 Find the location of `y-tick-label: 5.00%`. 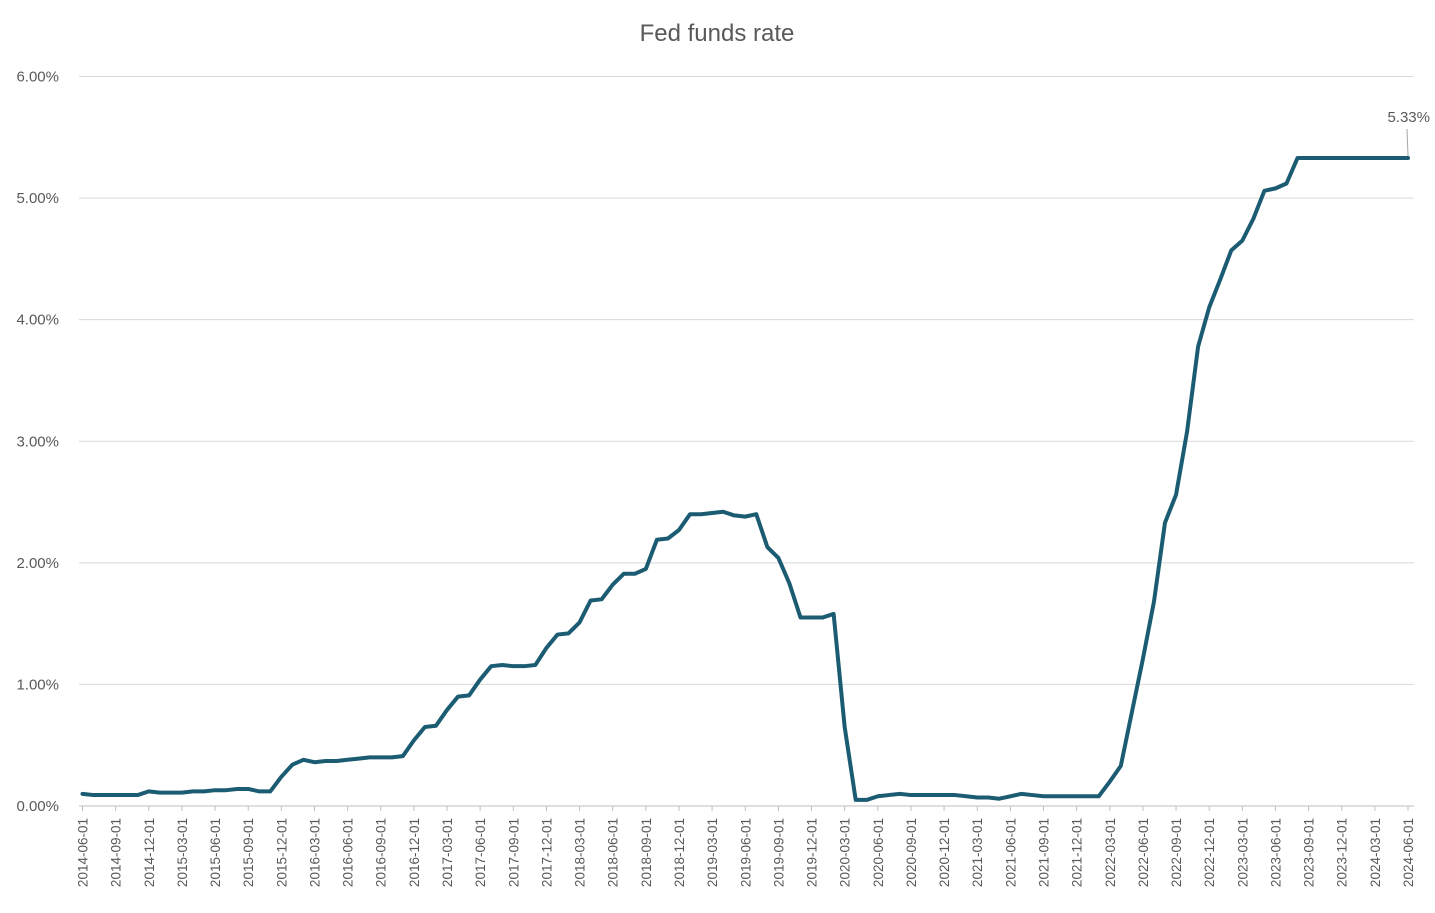

y-tick-label: 5.00% is located at coordinates (37, 198).